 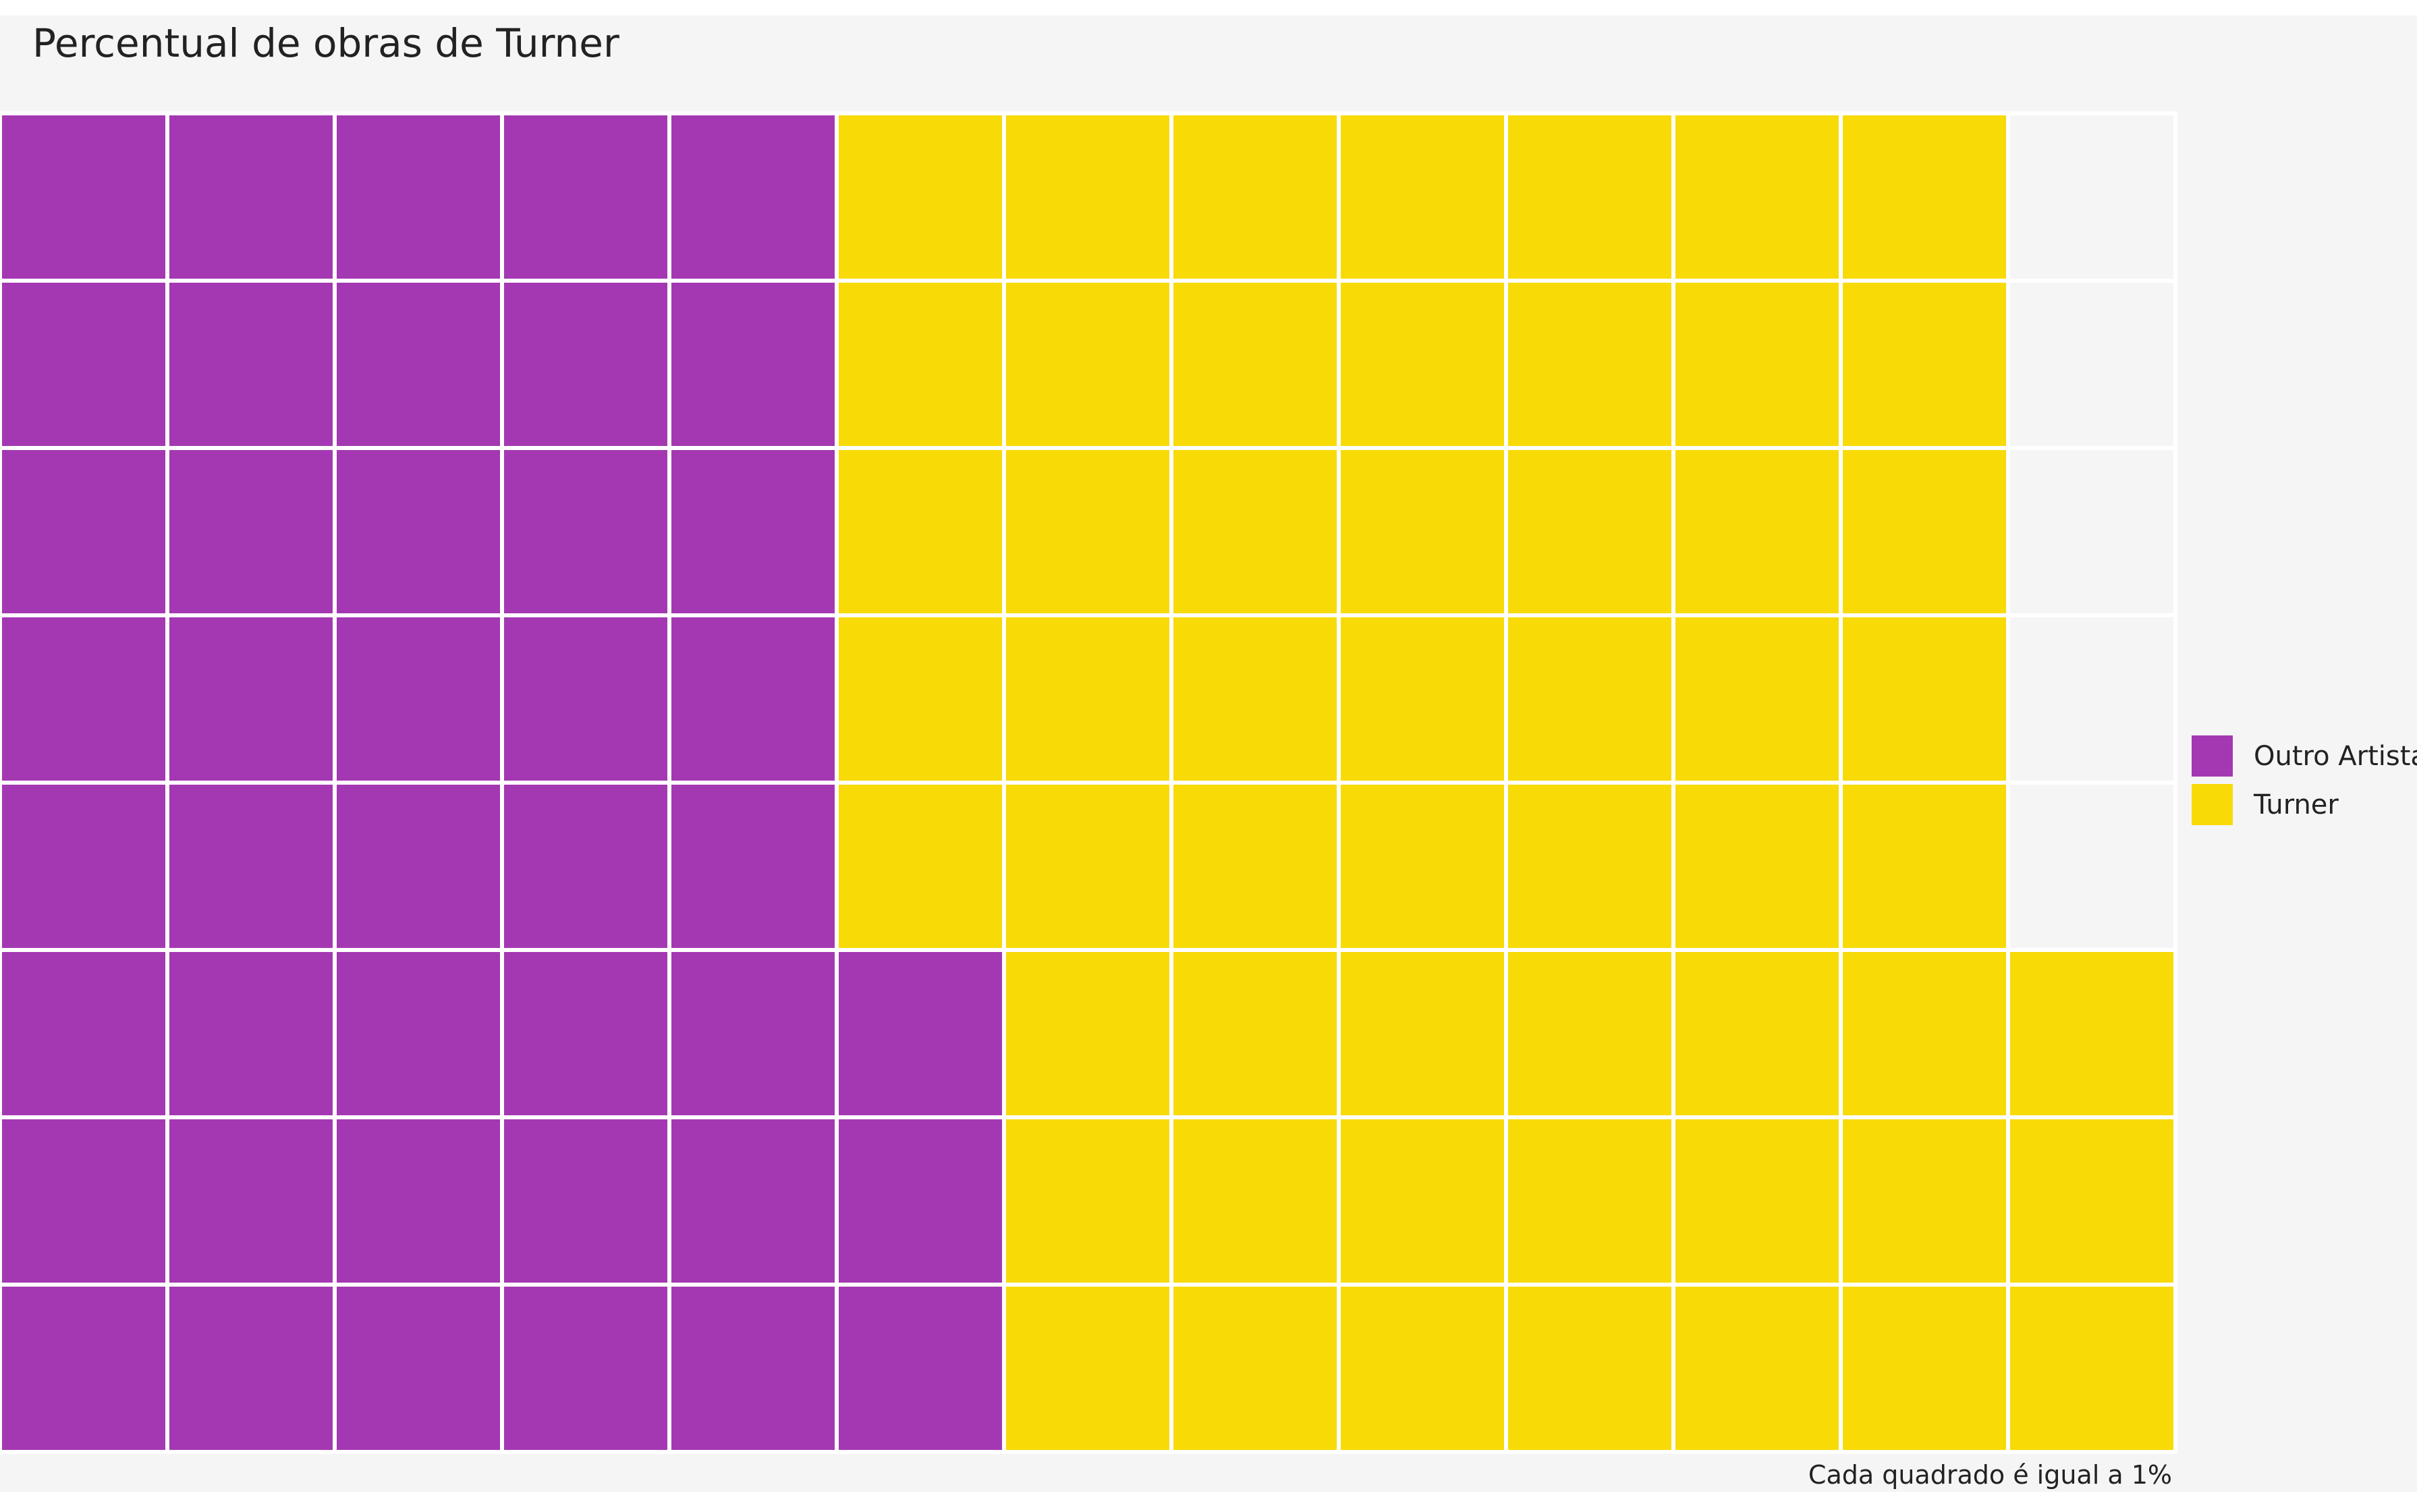 I want to click on legend-item-outro-artista: Outro Artista, so click(x=2304, y=757).